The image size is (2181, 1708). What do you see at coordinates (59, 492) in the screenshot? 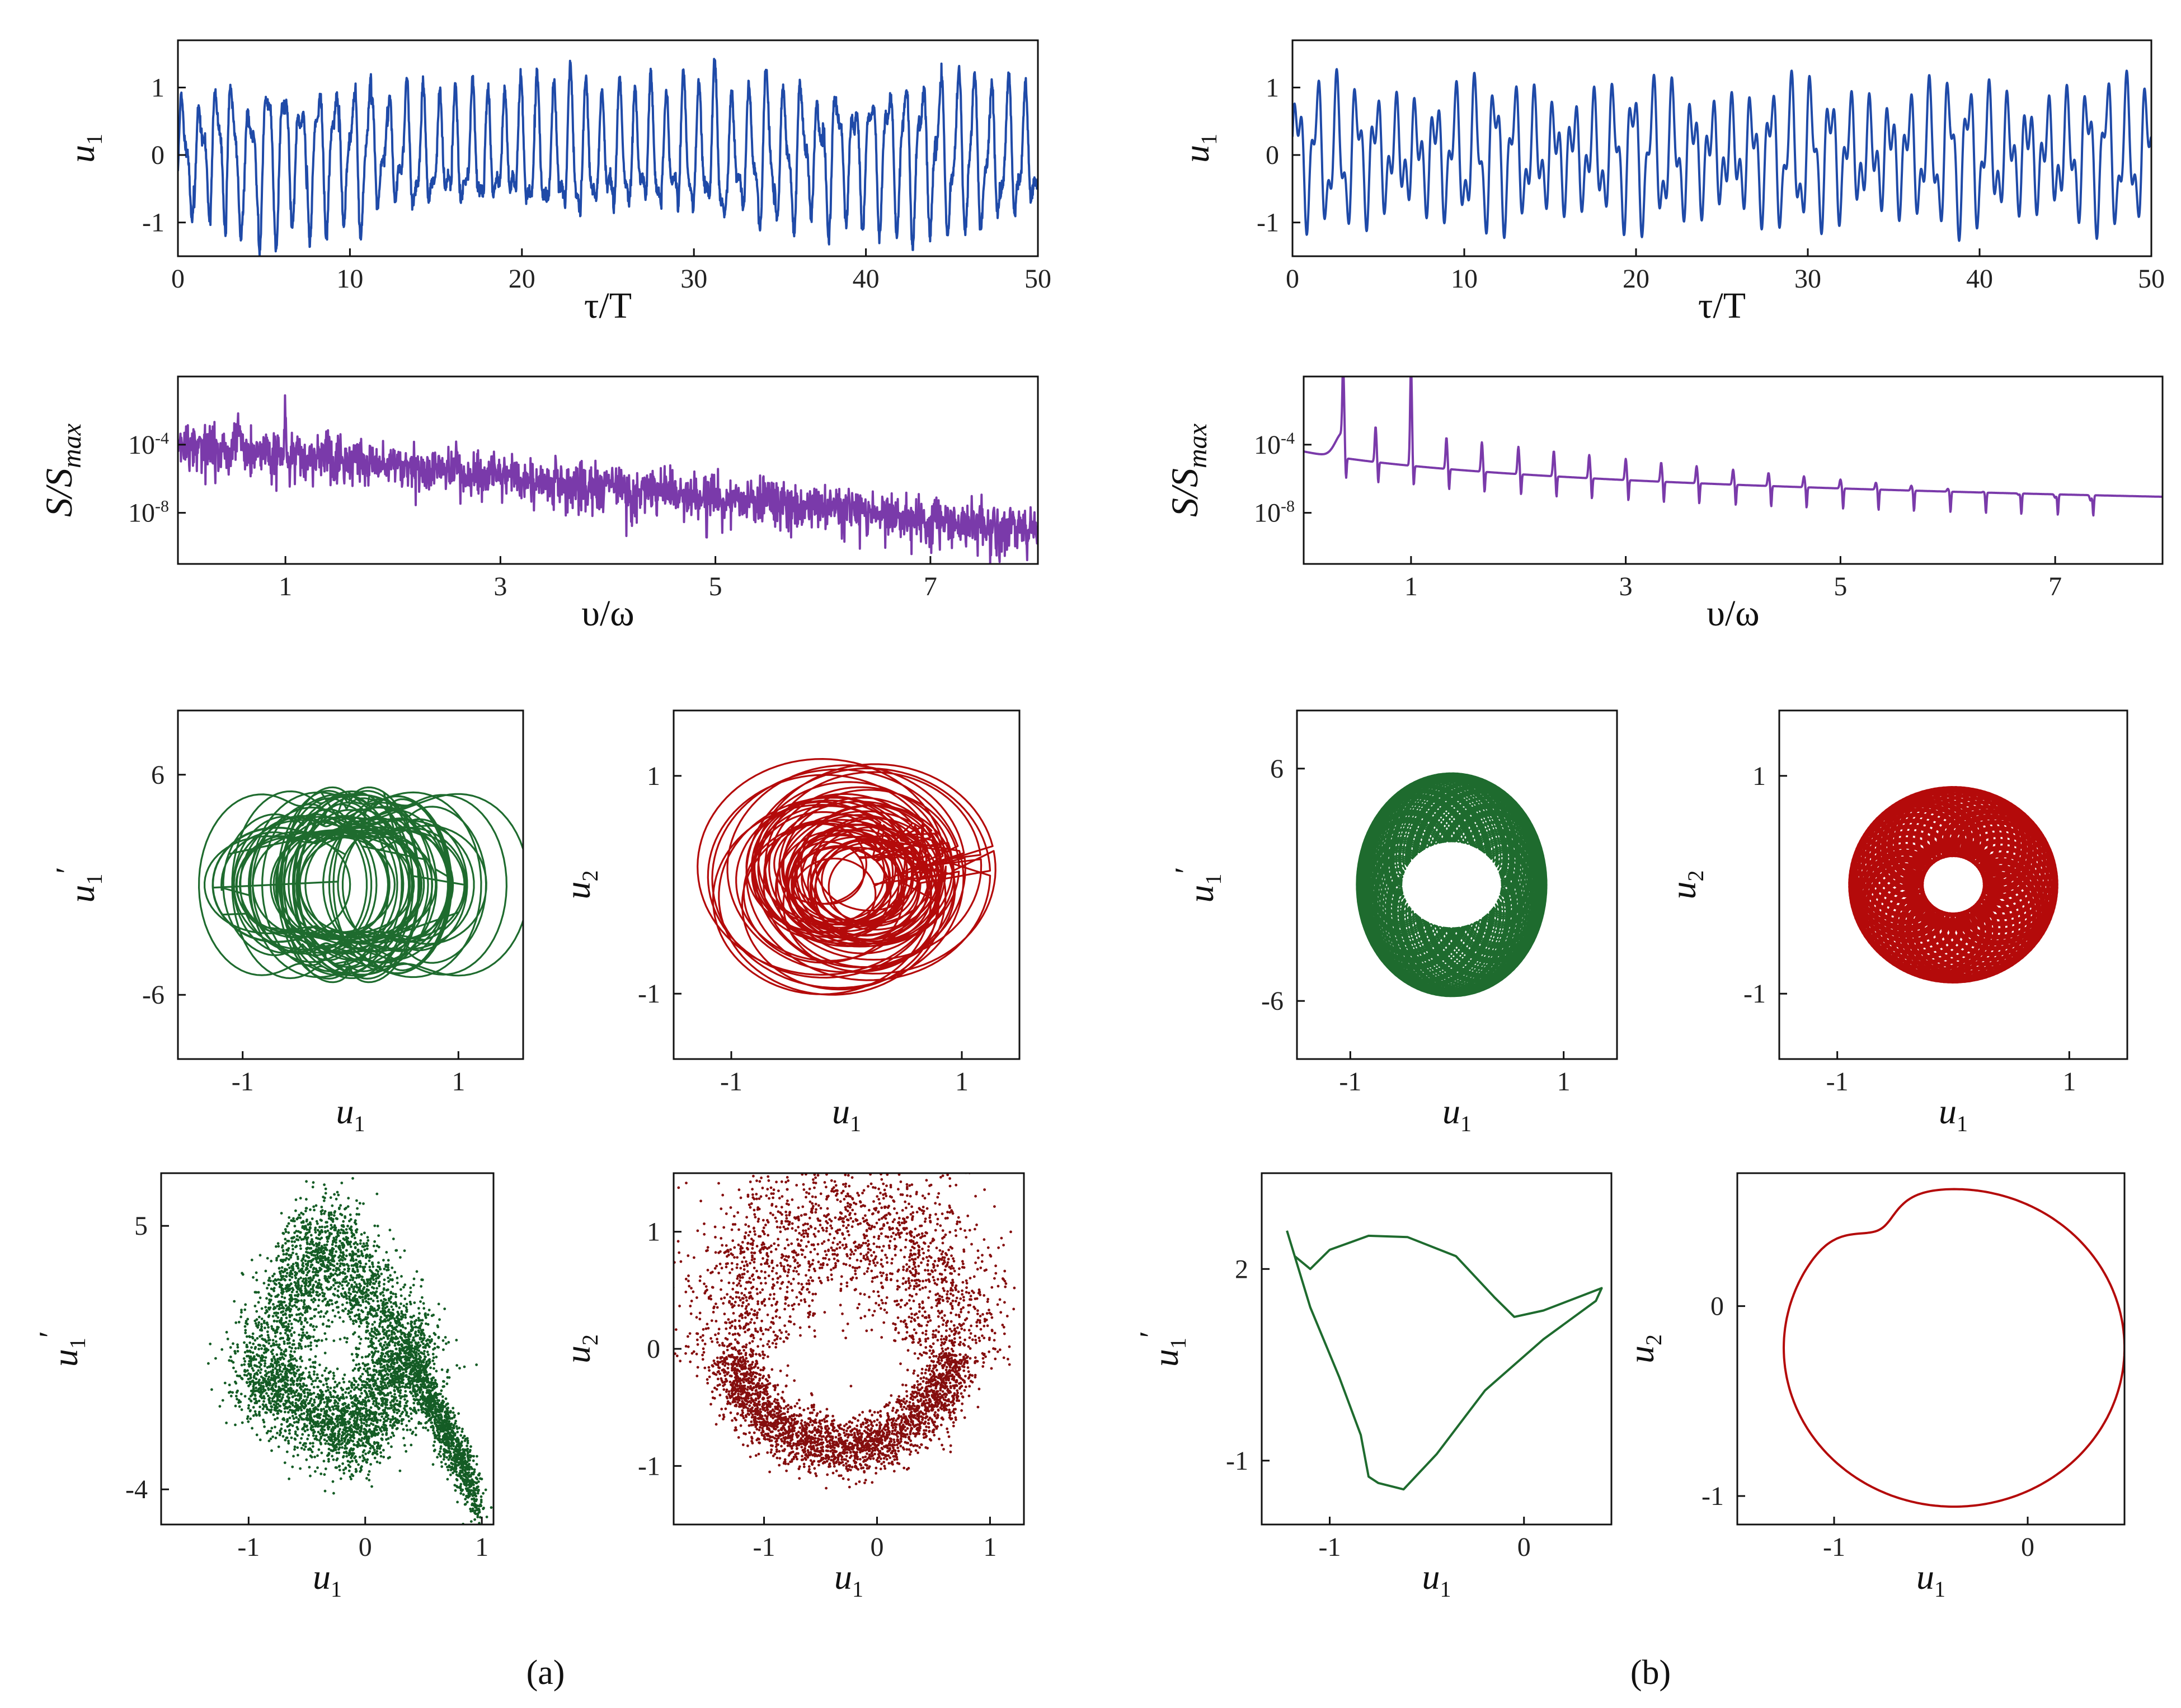
I see `a-spectrum-ylabel-s: S/S` at bounding box center [59, 492].